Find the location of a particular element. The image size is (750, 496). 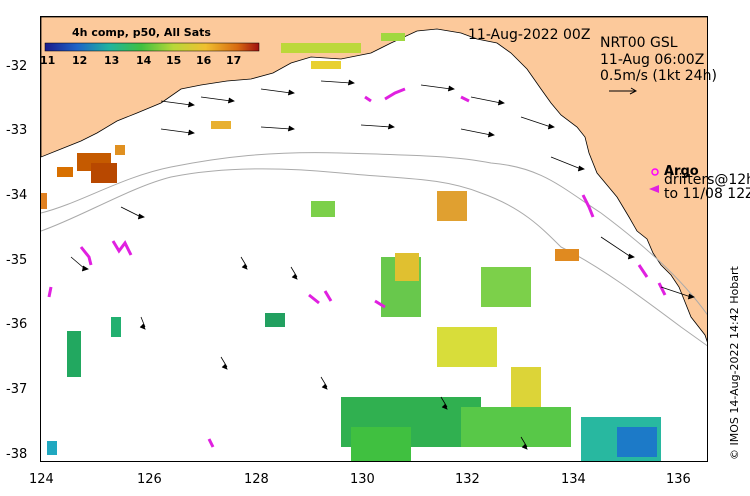

colorbar-tick: 16 is located at coordinates (204, 60).